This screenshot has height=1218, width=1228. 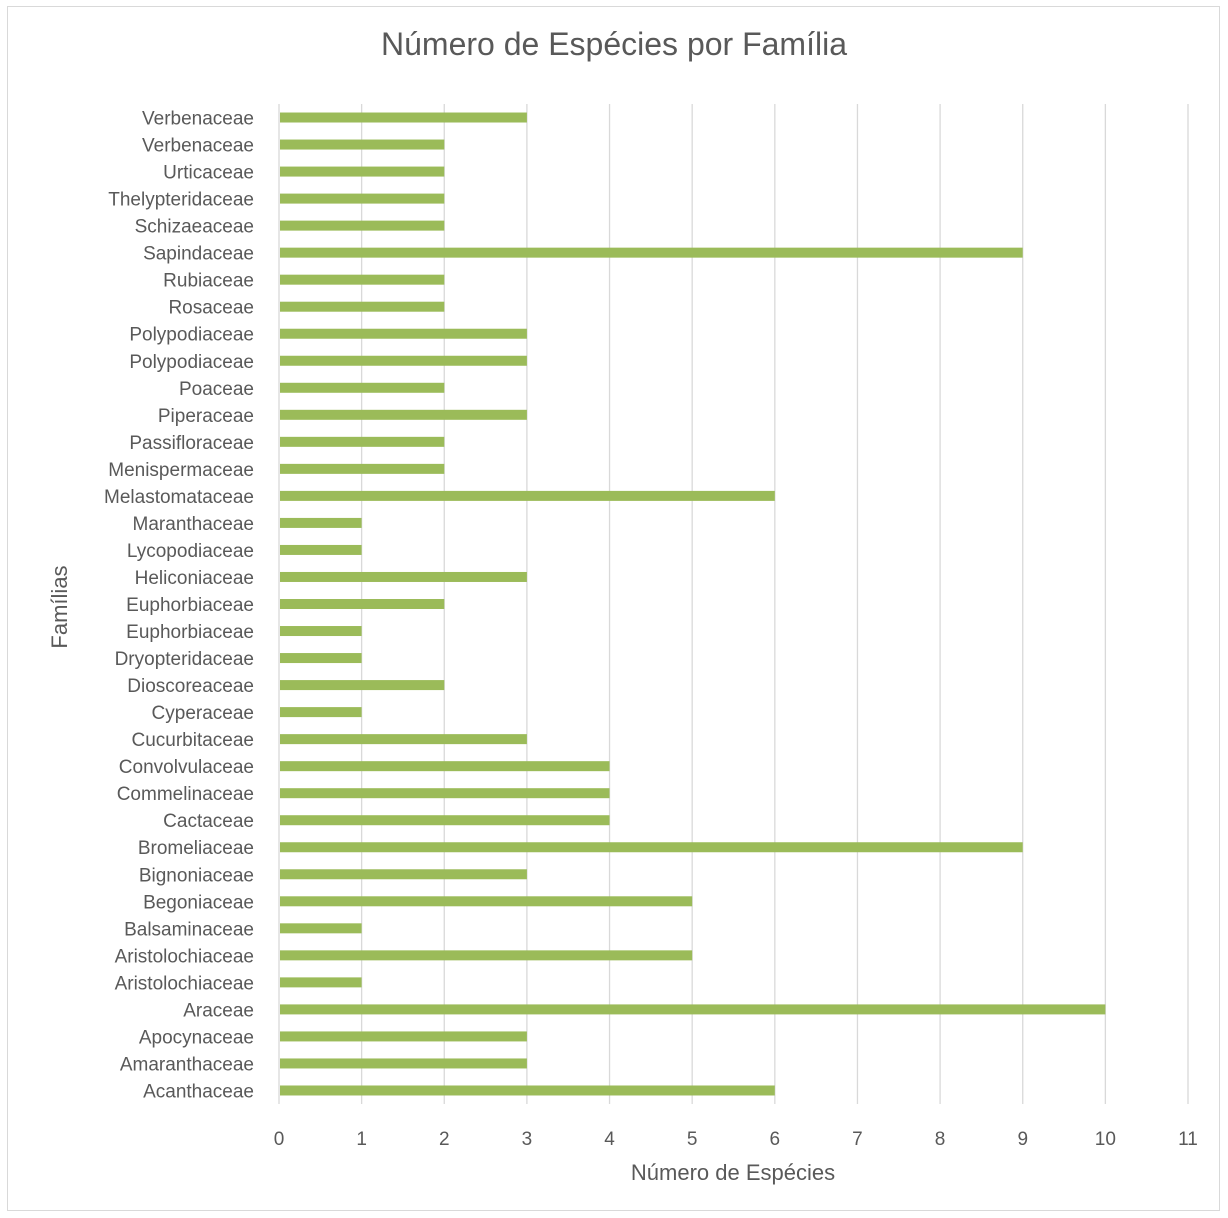 I want to click on category-label-melastomataceae-22: Melastomataceae, so click(x=179, y=497).